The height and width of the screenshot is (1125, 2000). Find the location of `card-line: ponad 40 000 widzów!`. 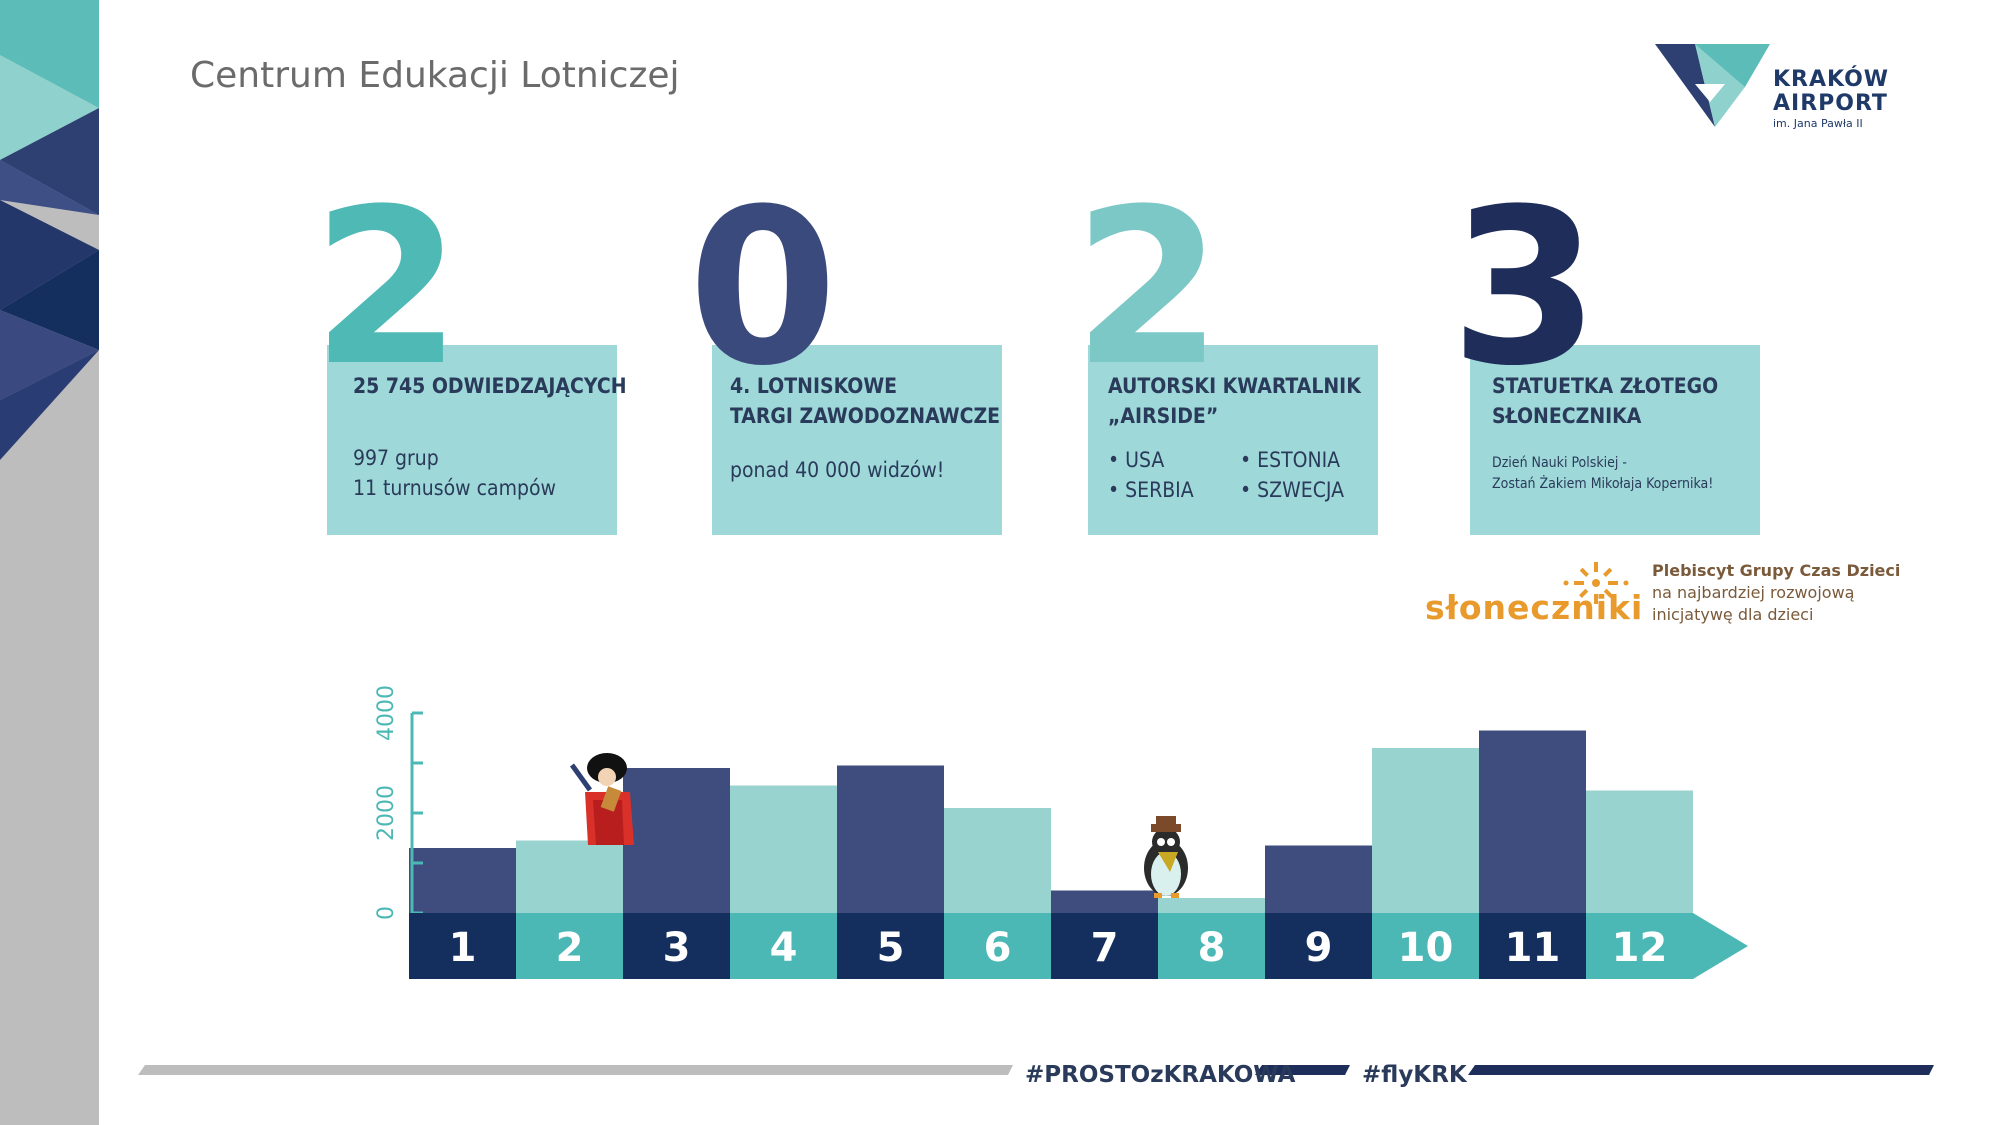

card-line: ponad 40 000 widzów! is located at coordinates (837, 470).